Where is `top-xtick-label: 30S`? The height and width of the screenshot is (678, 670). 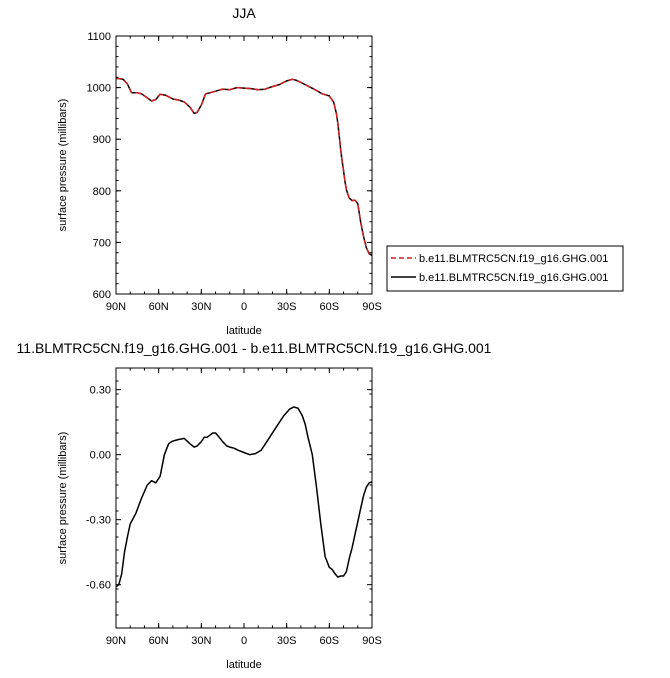 top-xtick-label: 30S is located at coordinates (287, 307).